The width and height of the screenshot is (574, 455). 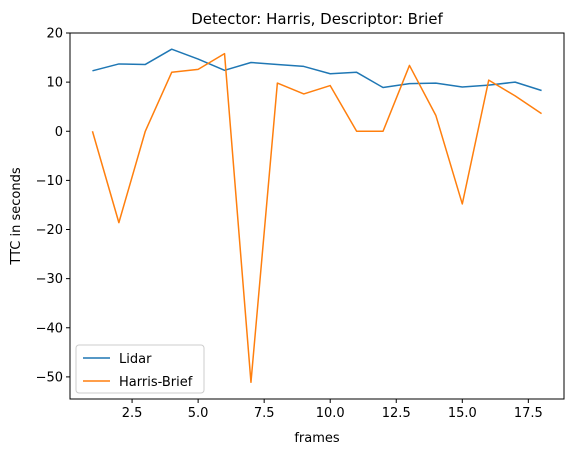 I want to click on x-axis-label: frames, so click(x=317, y=438).